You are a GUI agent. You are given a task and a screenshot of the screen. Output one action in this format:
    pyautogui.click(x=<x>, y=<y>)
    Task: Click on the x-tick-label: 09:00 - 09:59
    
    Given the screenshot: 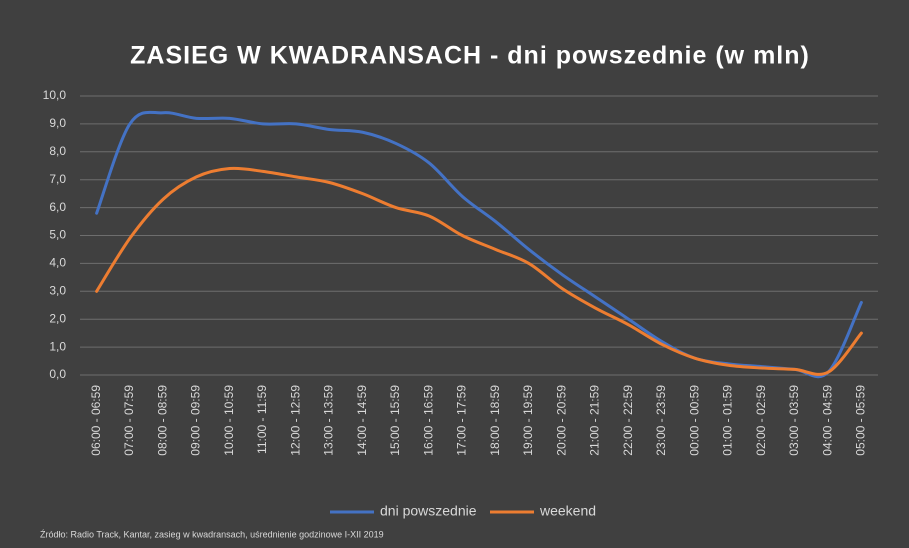 What is the action you would take?
    pyautogui.click(x=196, y=420)
    